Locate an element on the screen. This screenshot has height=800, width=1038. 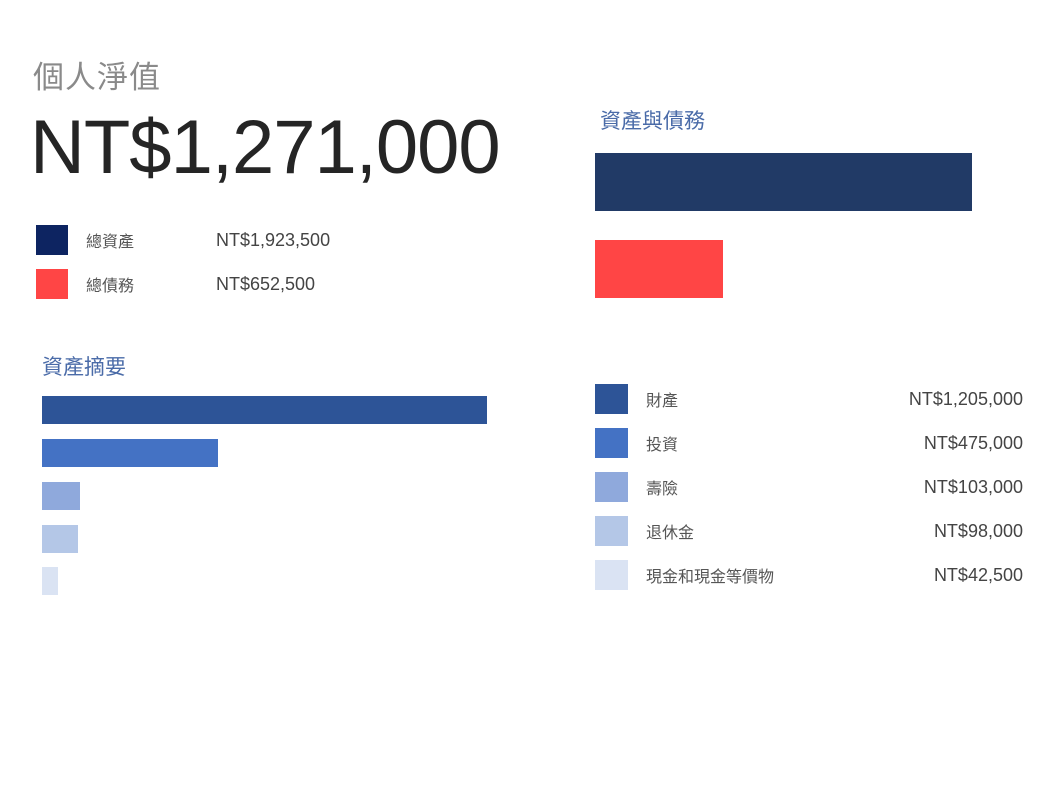
total-debts-value: NT$652,500 is located at coordinates (266, 283).